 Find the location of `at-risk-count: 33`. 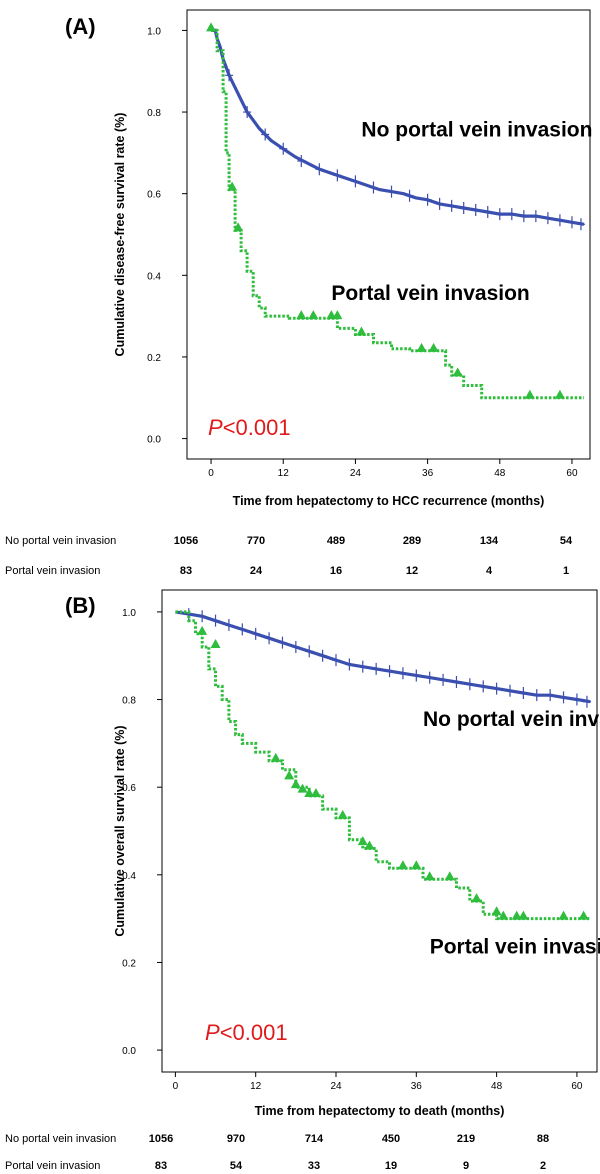

at-risk-count: 33 is located at coordinates (314, 1166).